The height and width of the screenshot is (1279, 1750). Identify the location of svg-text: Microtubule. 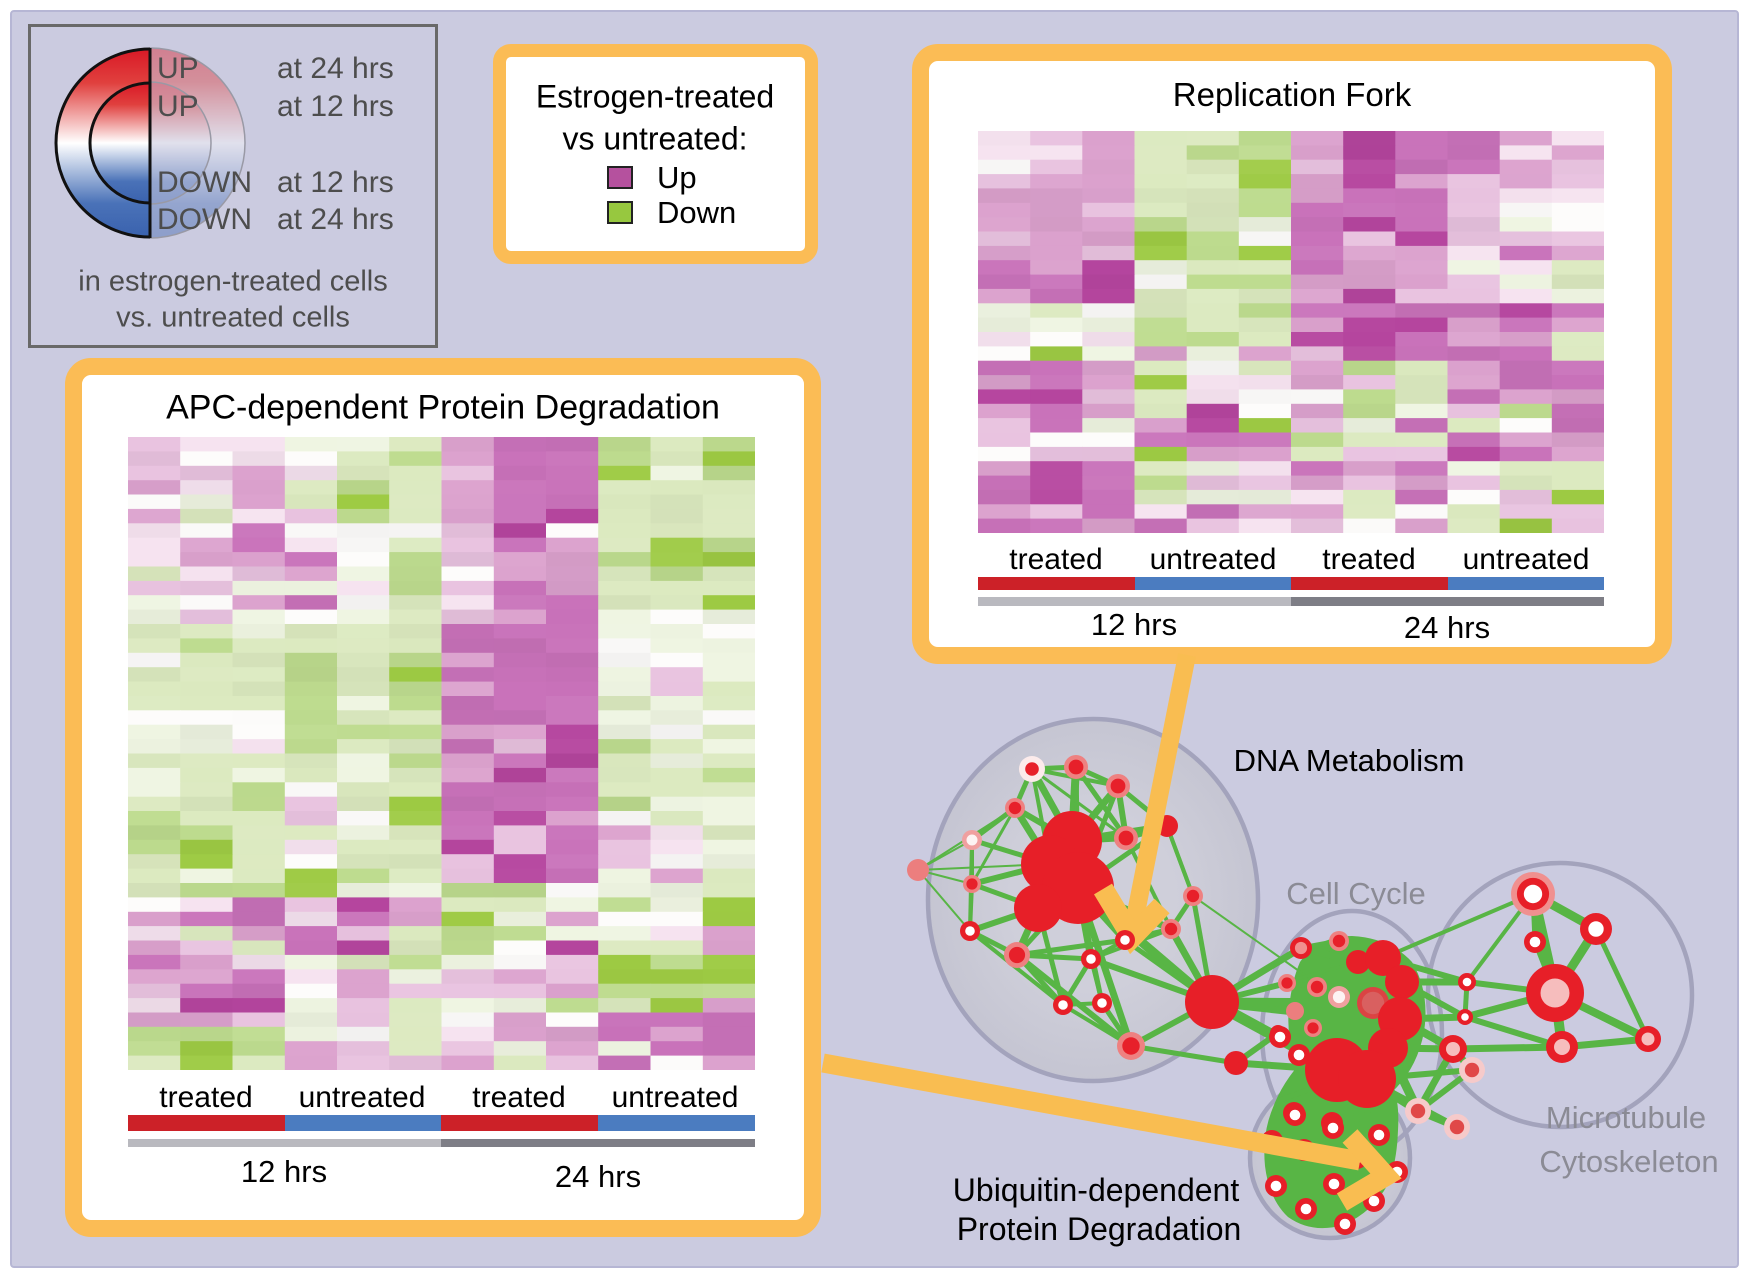
(1626, 1117).